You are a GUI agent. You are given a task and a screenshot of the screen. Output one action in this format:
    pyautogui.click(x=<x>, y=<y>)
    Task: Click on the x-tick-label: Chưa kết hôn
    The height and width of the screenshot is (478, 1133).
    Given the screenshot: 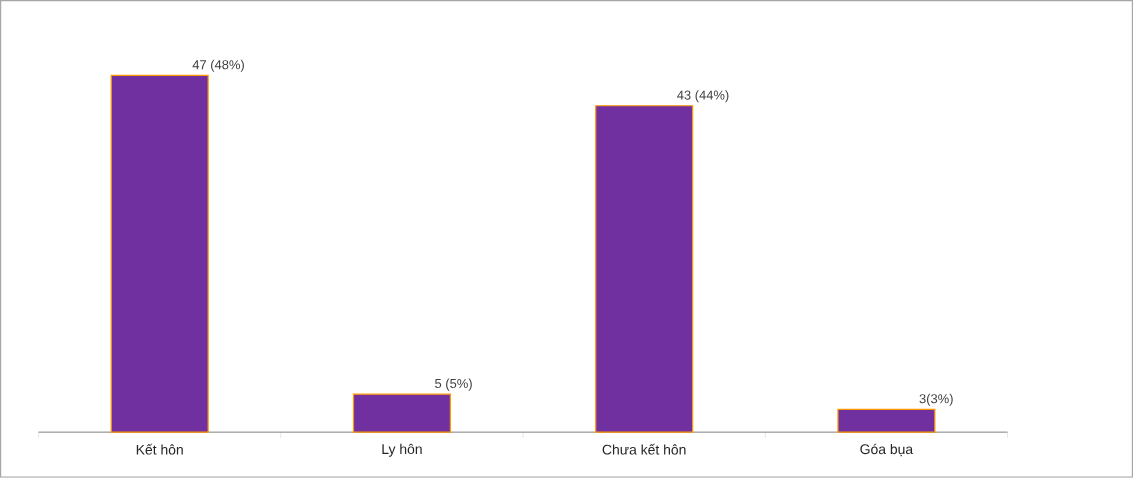 What is the action you would take?
    pyautogui.click(x=644, y=449)
    